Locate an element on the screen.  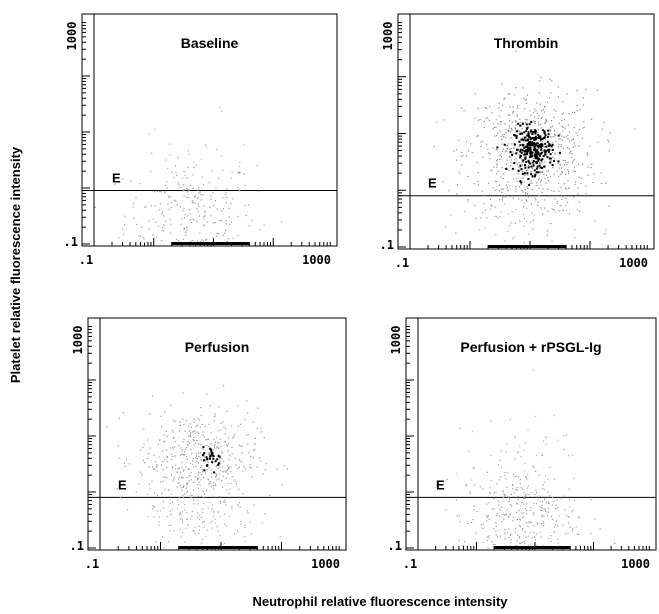
plot-frame is located at coordinates (209, 130).